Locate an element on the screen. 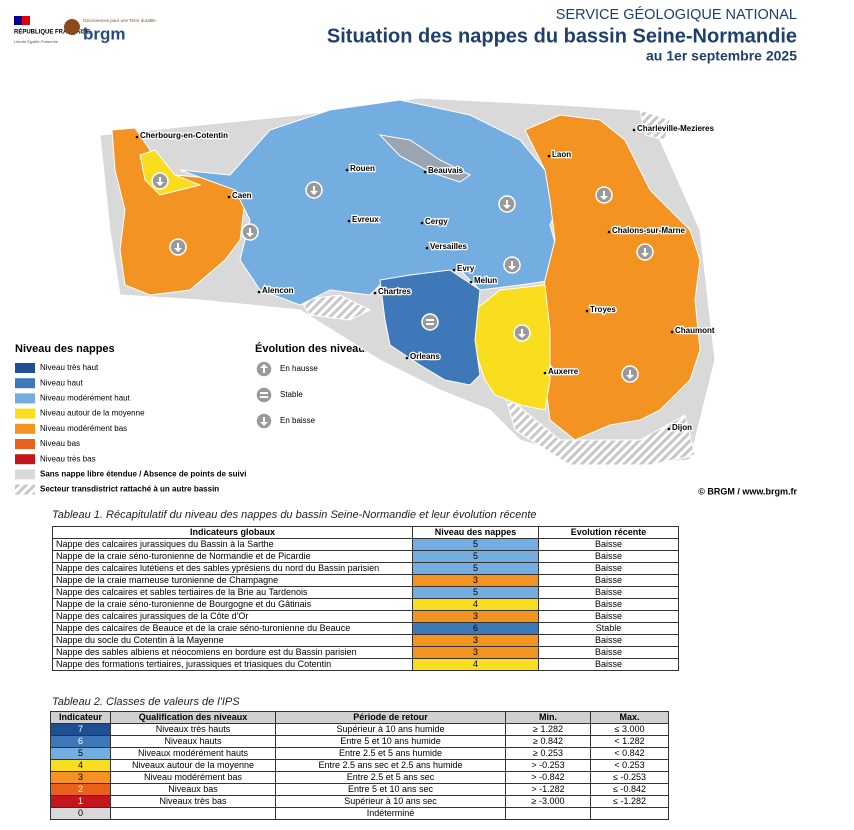 This screenshot has height=830, width=854. city-label: Beauvais is located at coordinates (446, 170).